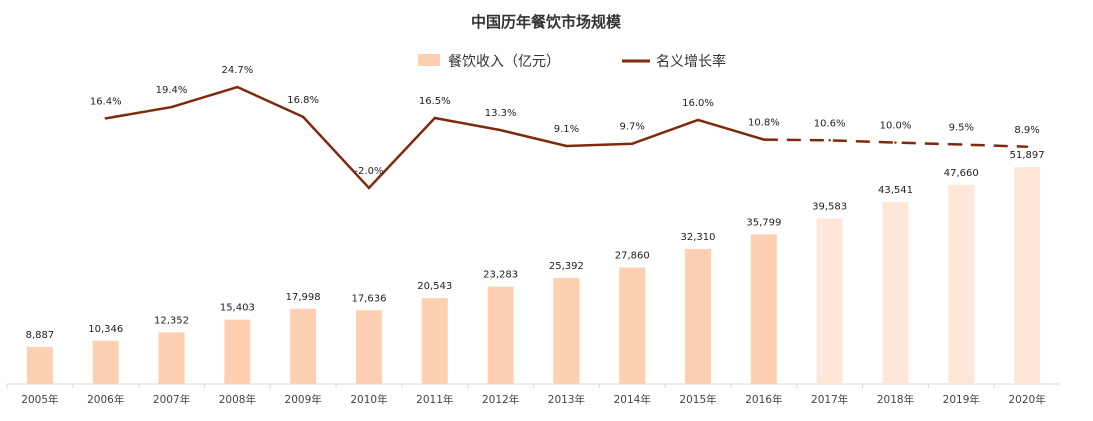  Describe the element at coordinates (501, 113) in the screenshot. I see `growth-label: 13.3%` at that location.